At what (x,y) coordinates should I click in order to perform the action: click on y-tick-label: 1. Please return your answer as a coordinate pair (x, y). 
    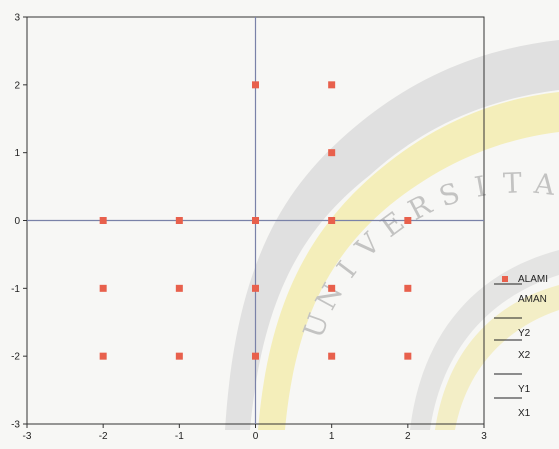
    Looking at the image, I should click on (17, 153).